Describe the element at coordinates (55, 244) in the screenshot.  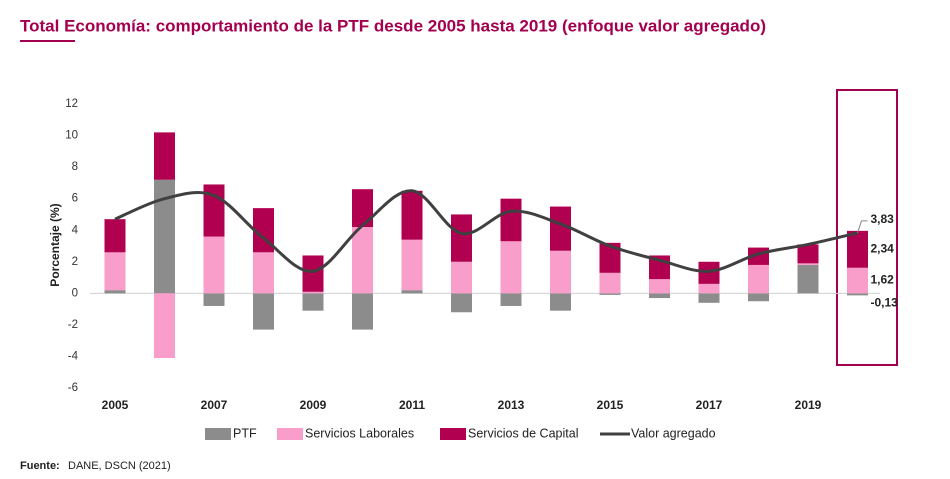
I see `y-axis-label: Porcentaje (%)` at that location.